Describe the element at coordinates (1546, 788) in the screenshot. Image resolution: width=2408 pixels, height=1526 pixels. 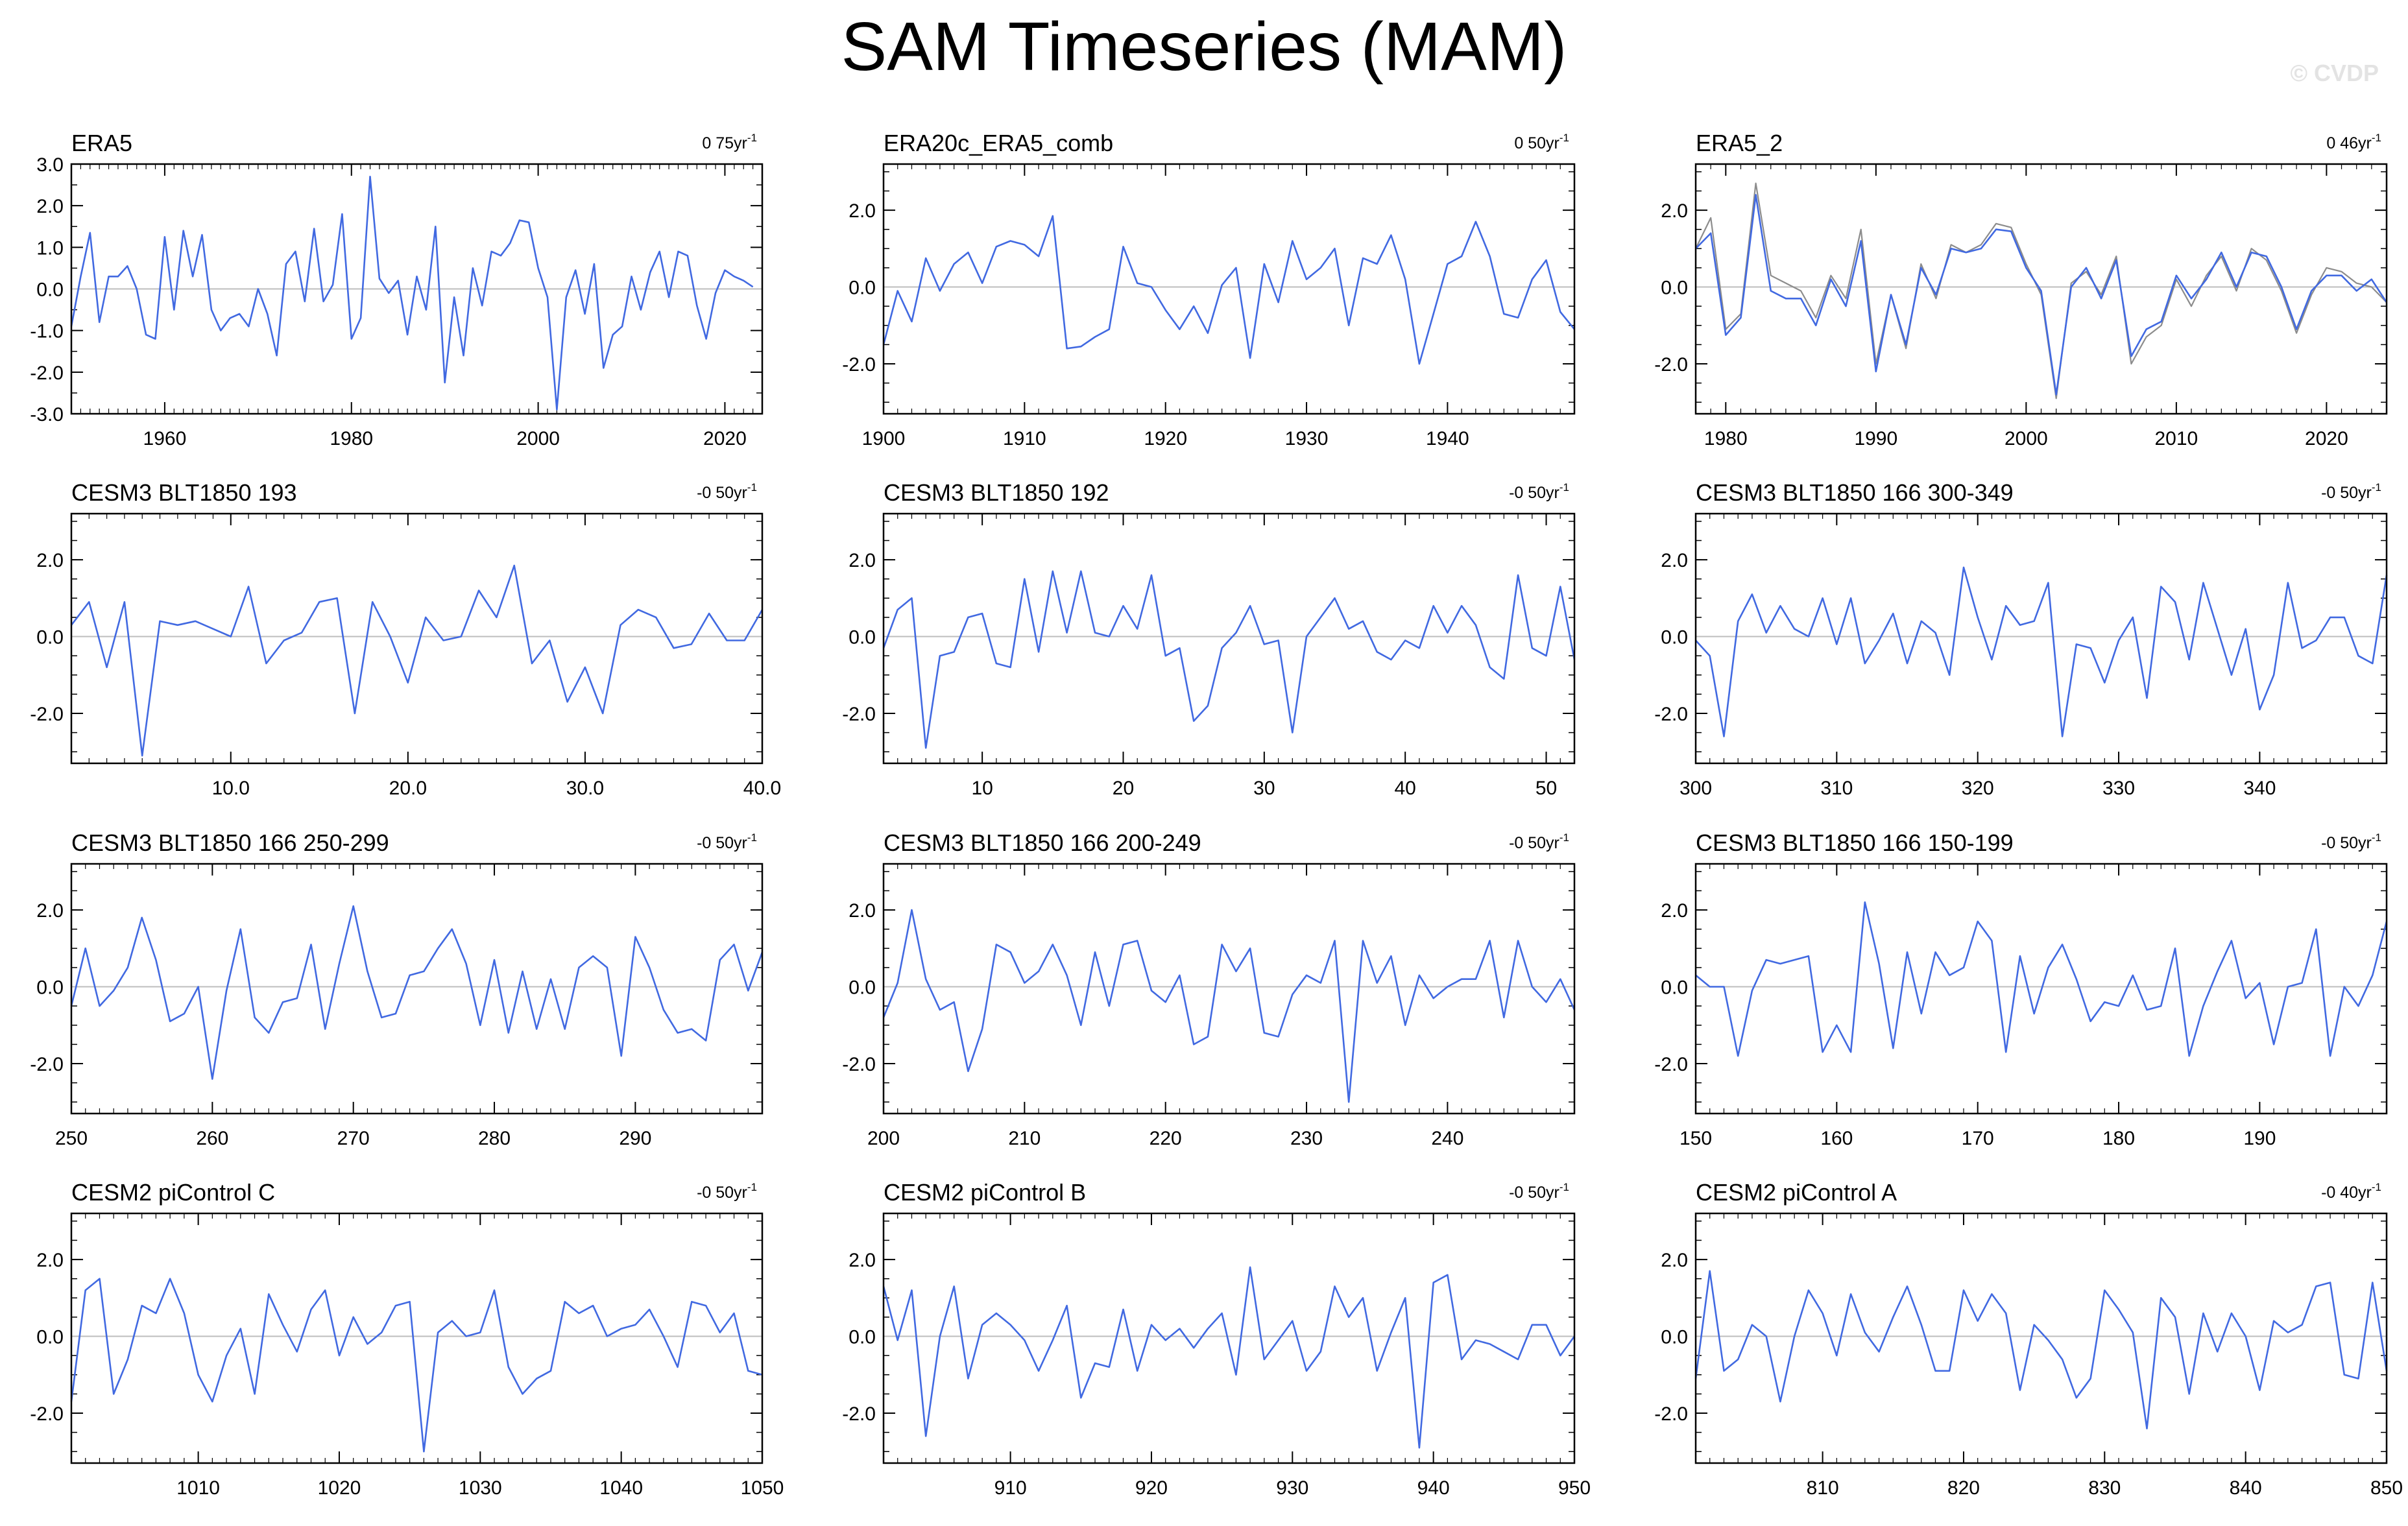
I see `x-tick-label: 50` at that location.